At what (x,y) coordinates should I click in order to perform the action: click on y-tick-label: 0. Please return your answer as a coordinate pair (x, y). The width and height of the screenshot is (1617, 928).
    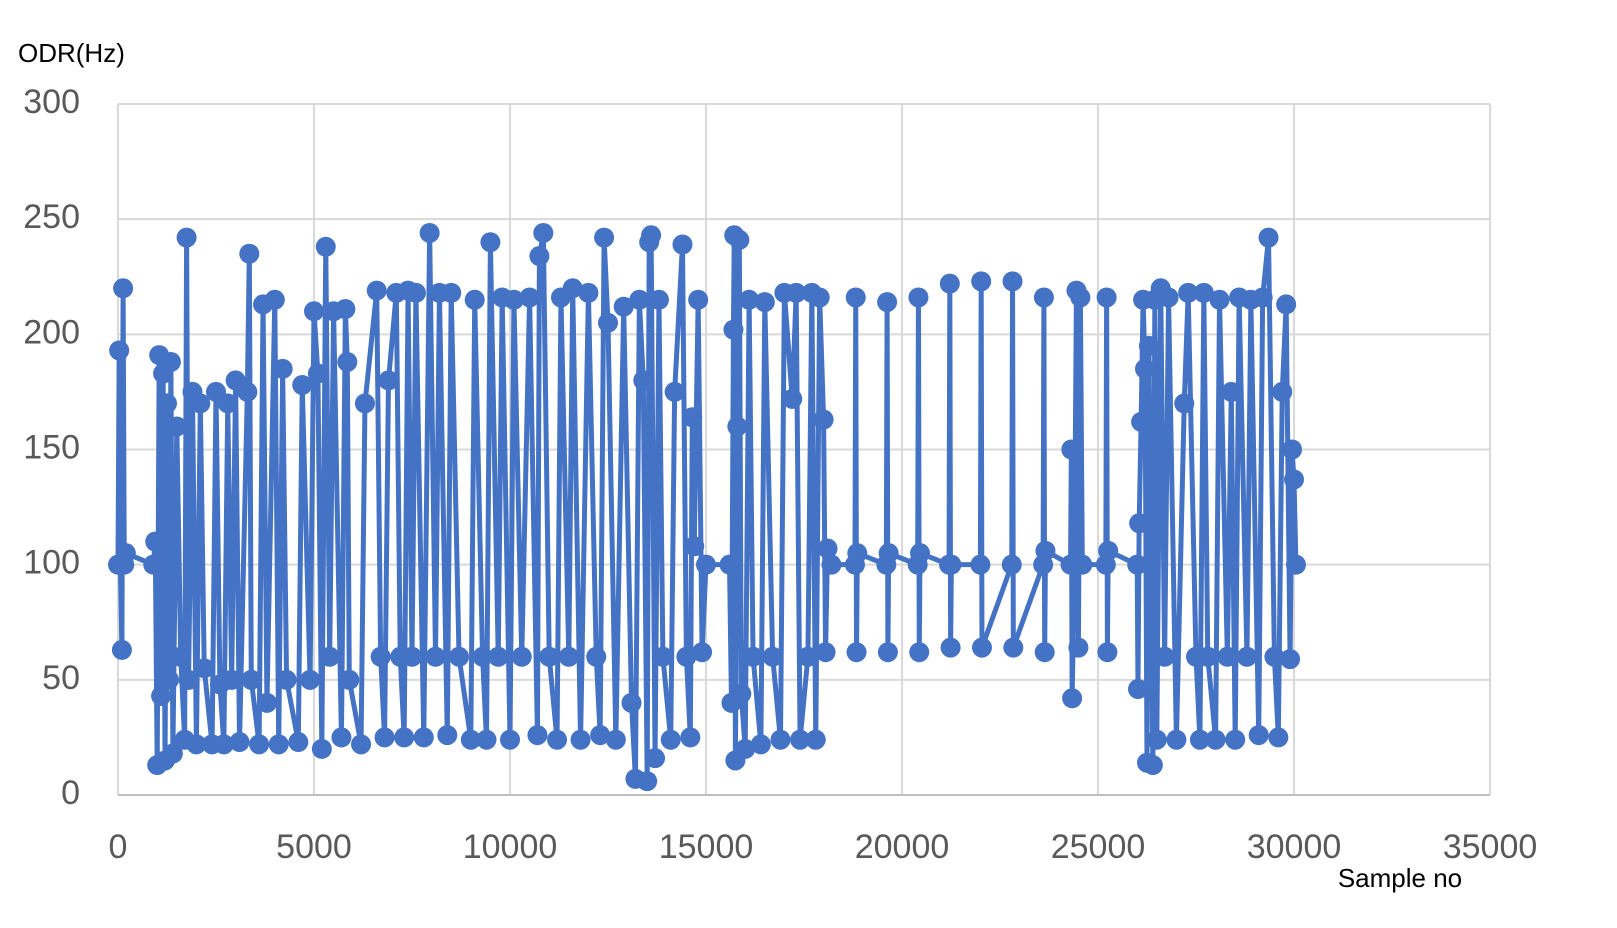
    Looking at the image, I should click on (70, 793).